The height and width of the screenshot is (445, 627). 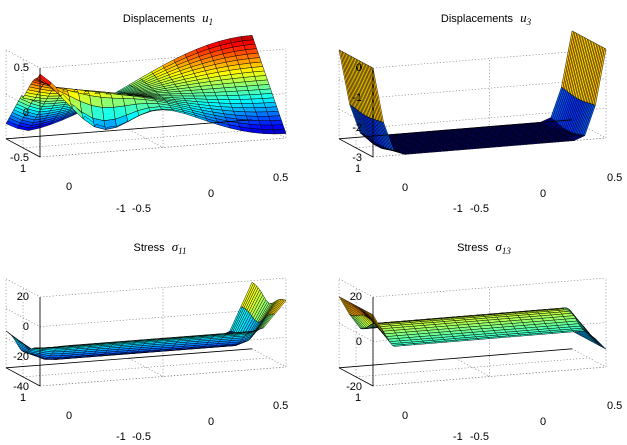 I want to click on plot-title: Stress σ13, so click(x=484, y=247).